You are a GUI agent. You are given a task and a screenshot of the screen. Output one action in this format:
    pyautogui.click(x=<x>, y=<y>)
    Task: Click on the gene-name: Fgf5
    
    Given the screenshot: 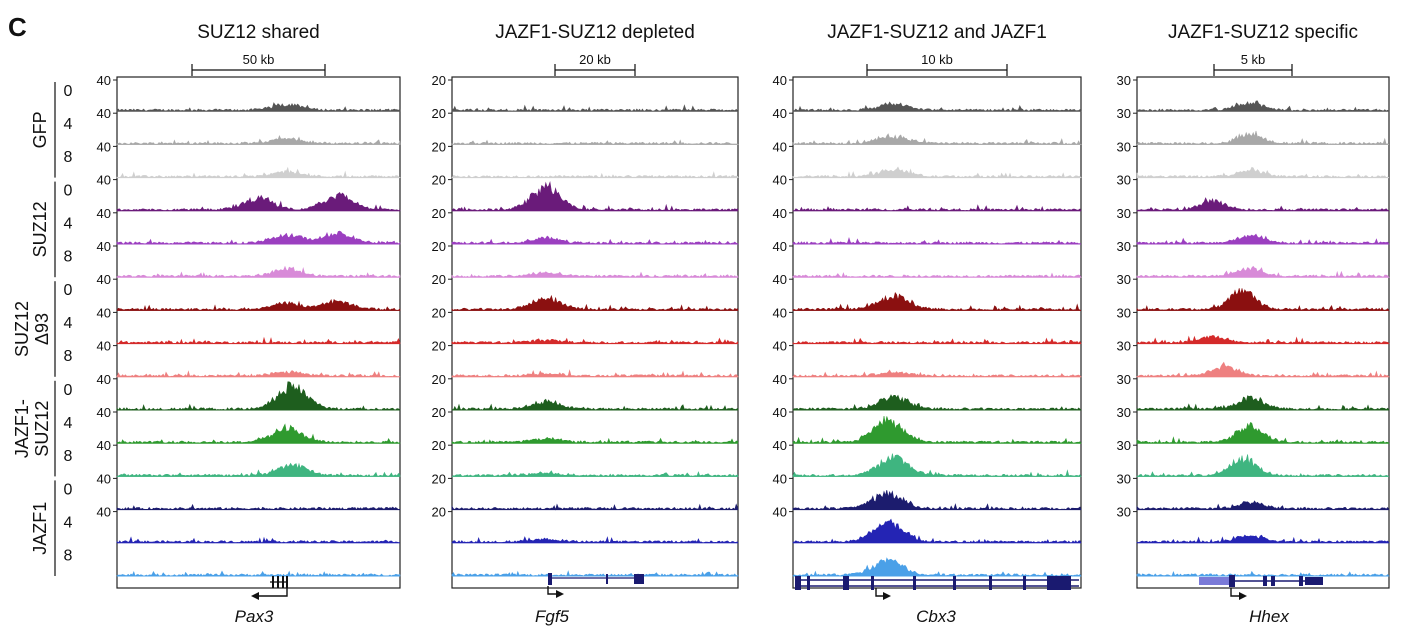 What is the action you would take?
    pyautogui.click(x=552, y=616)
    